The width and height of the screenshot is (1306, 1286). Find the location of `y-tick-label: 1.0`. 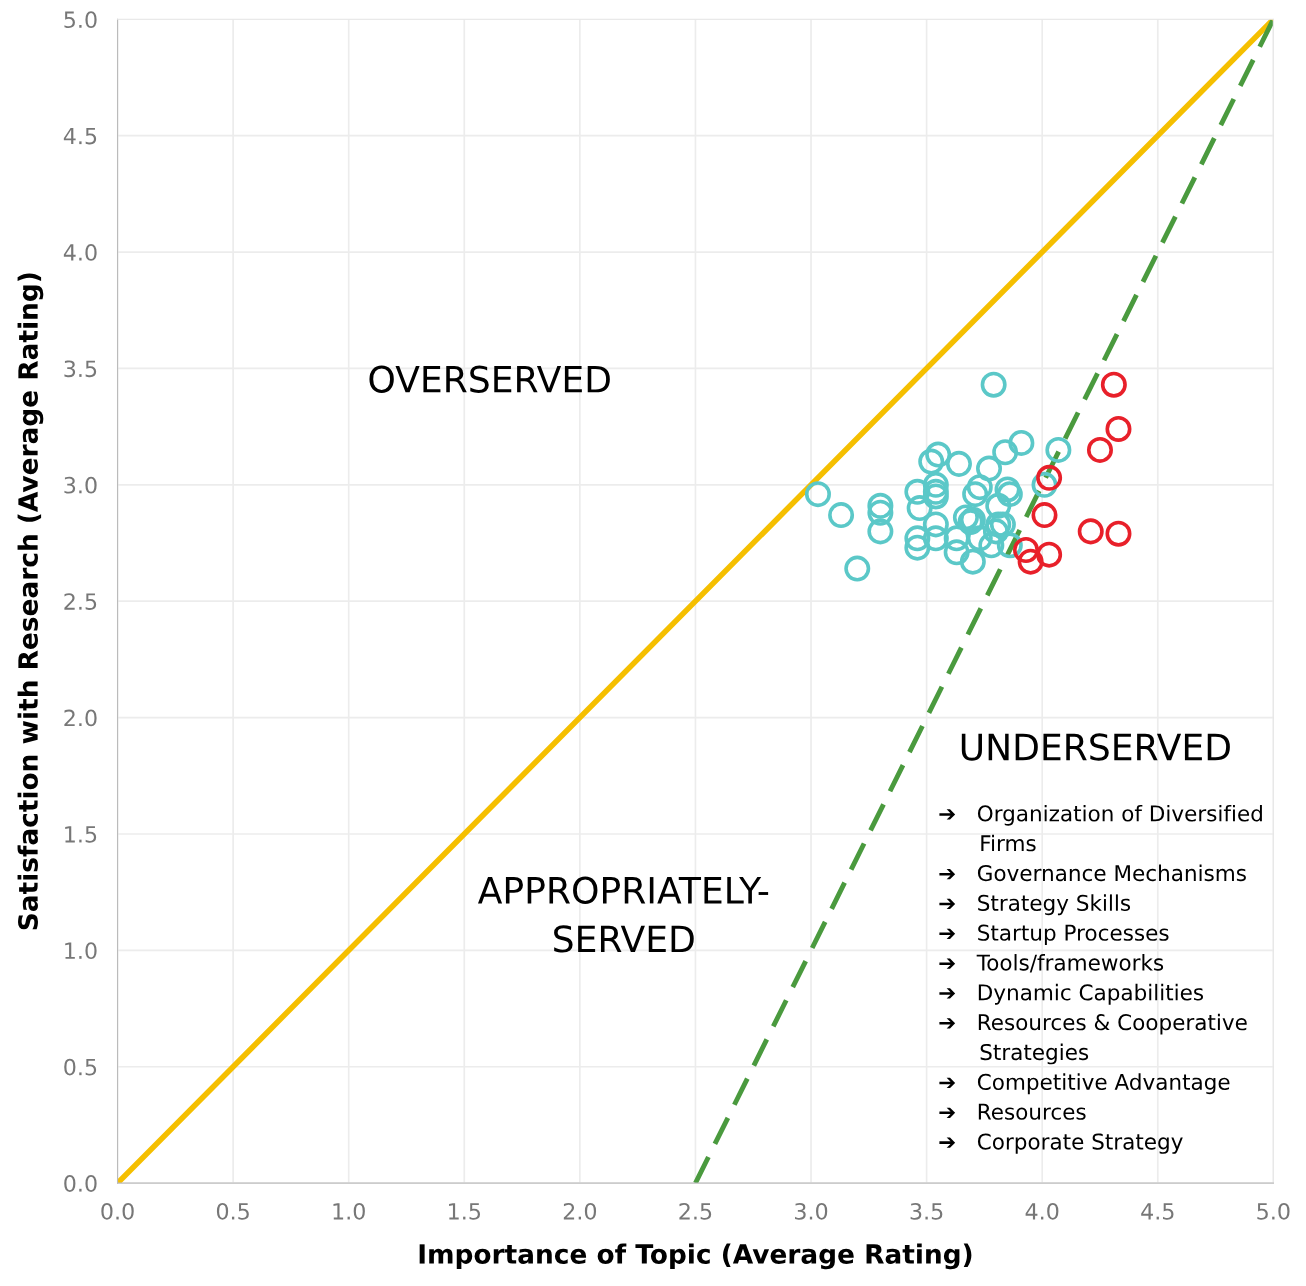

y-tick-label: 1.0 is located at coordinates (81, 951).